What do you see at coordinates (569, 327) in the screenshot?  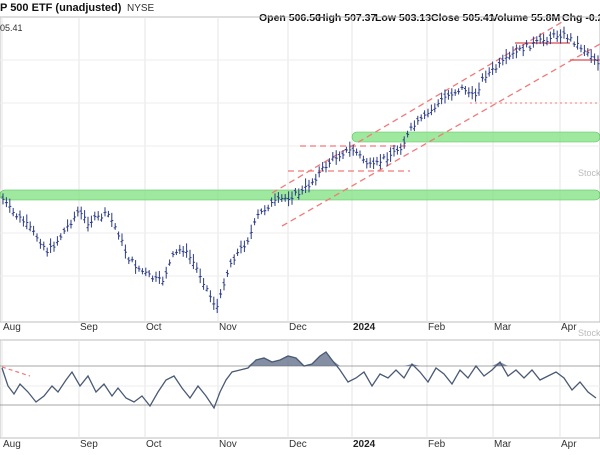 I see `month-label-apr: Apr` at bounding box center [569, 327].